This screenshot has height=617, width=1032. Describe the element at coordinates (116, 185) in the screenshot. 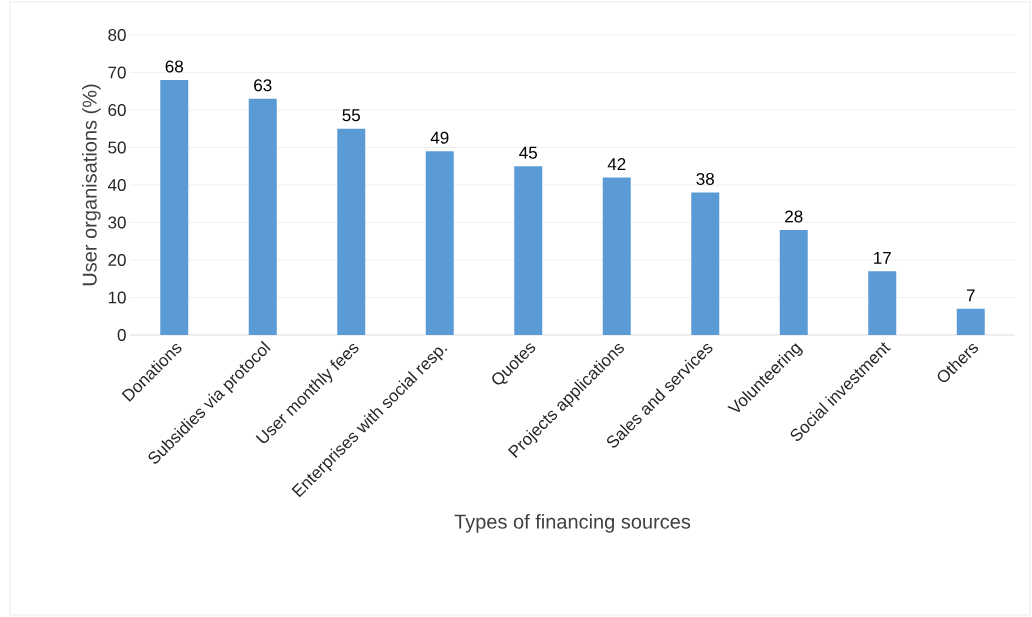

I see `y-tick-label: 40` at that location.